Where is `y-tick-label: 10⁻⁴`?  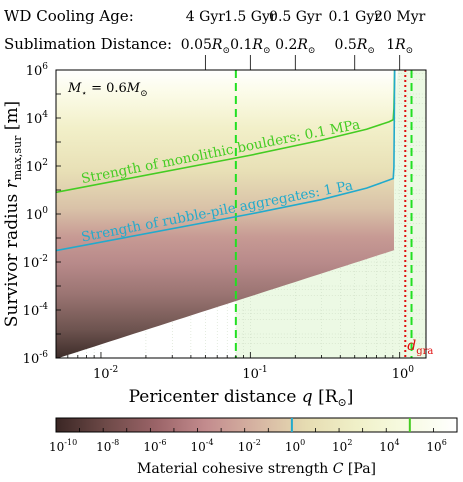
y-tick-label: 10⁻⁴ is located at coordinates (36, 310).